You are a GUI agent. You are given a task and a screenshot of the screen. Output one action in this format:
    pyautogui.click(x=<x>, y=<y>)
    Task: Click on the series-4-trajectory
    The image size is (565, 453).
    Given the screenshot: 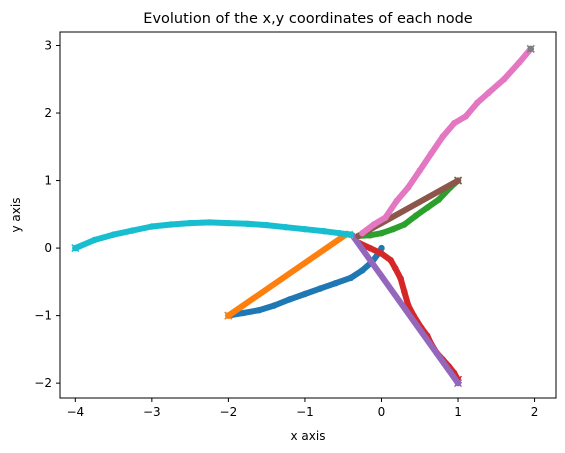 What is the action you would take?
    pyautogui.click(x=405, y=309)
    